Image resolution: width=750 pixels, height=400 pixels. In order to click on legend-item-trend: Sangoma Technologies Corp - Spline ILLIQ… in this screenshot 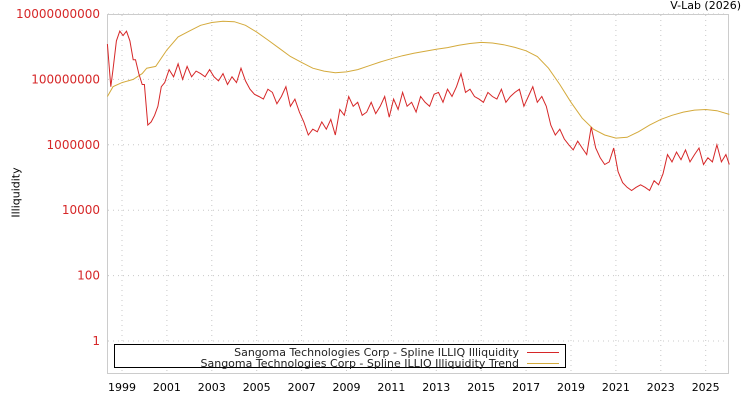, I will do `click(379, 363)`.